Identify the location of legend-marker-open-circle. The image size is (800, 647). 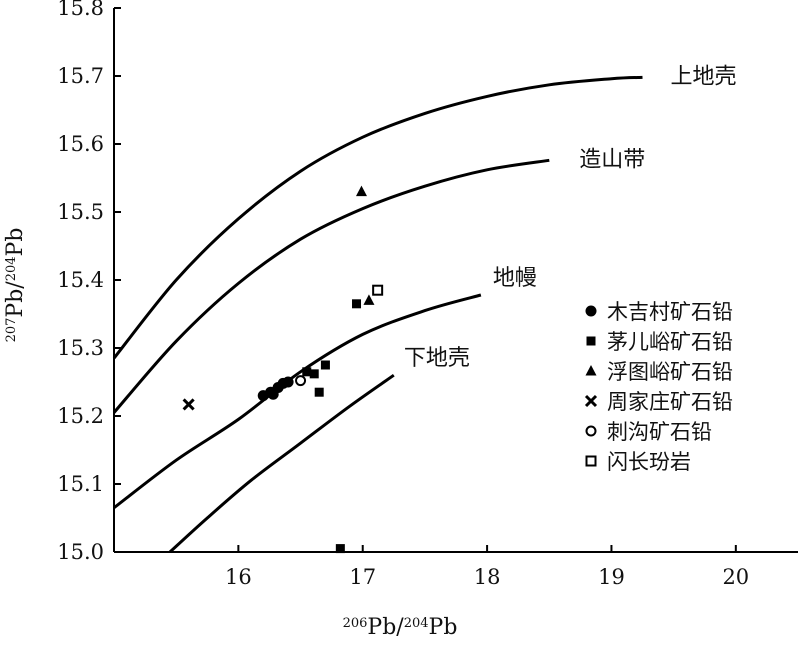
(591, 431).